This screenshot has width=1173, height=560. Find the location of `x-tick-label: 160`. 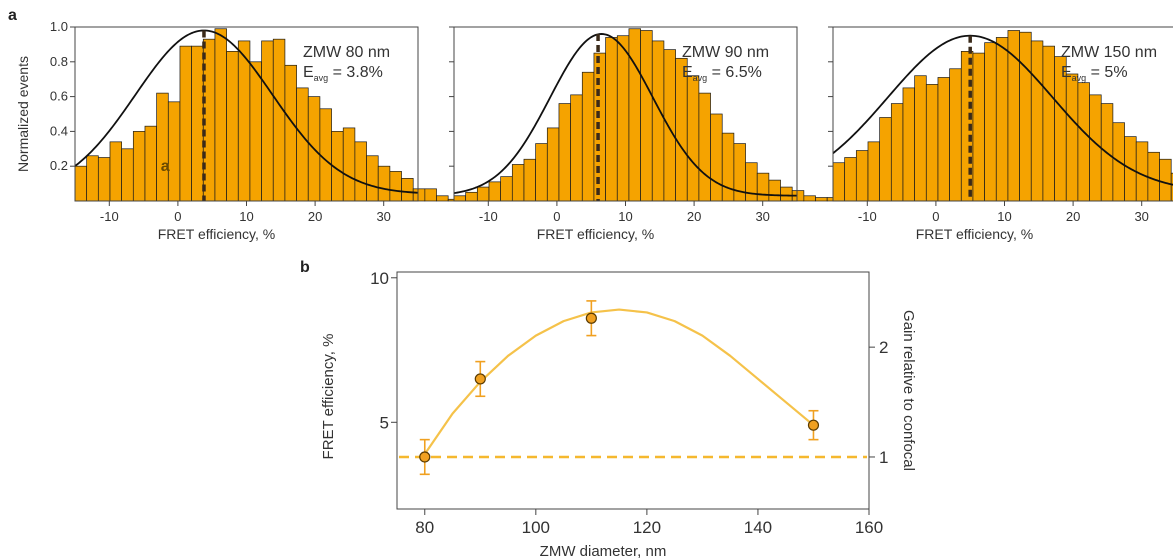

x-tick-label: 160 is located at coordinates (869, 527).